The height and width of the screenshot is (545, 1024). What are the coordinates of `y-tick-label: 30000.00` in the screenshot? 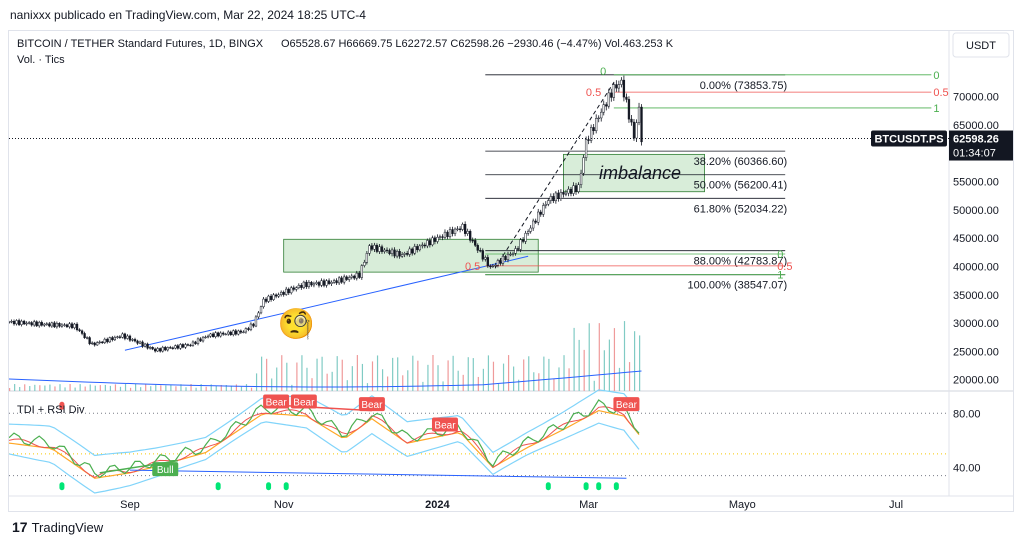 It's located at (976, 324).